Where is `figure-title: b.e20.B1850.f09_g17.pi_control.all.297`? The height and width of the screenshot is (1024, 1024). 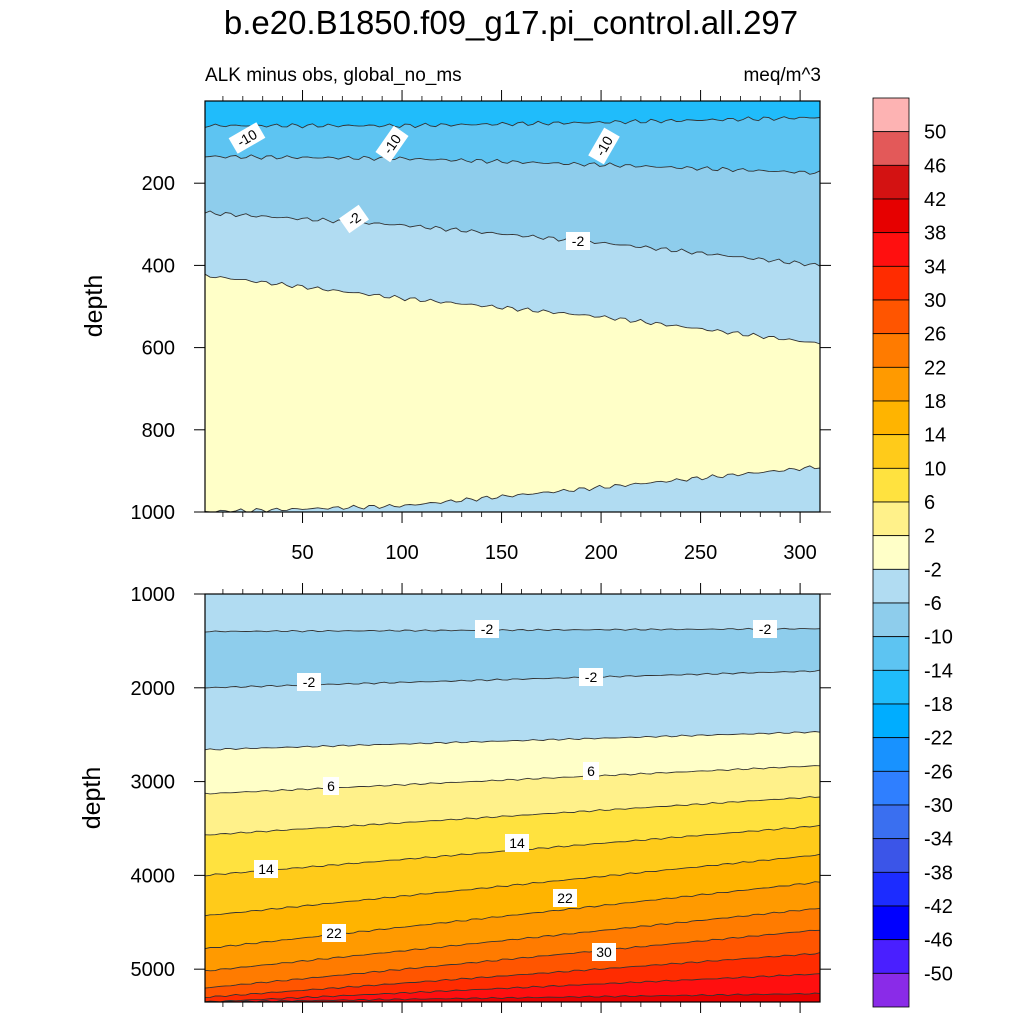
figure-title: b.e20.B1850.f09_g17.pi_control.all.297 is located at coordinates (511, 22).